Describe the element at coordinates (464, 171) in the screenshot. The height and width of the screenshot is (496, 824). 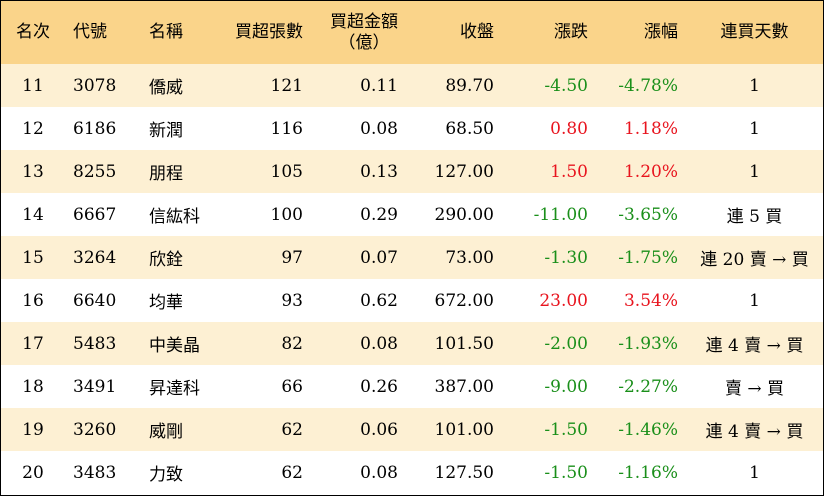
I see `cell-close: 127.00` at that location.